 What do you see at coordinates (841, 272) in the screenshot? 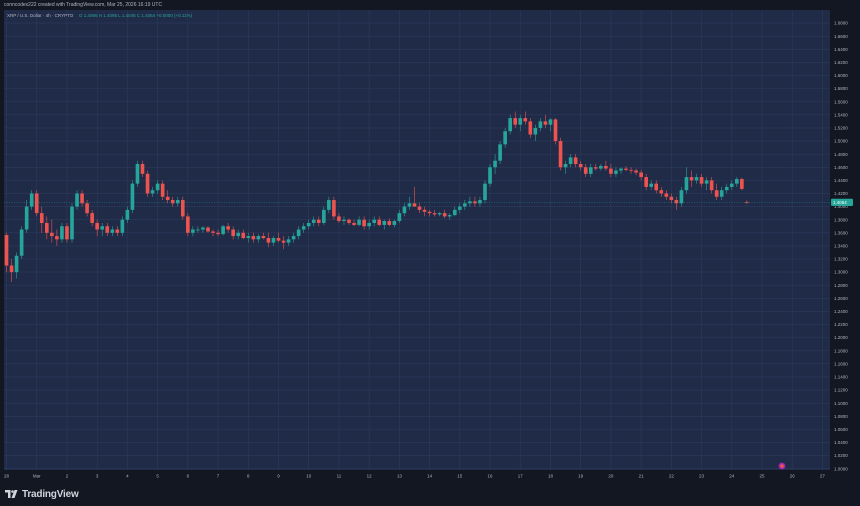
I see `price-tick-label: 1.3000` at bounding box center [841, 272].